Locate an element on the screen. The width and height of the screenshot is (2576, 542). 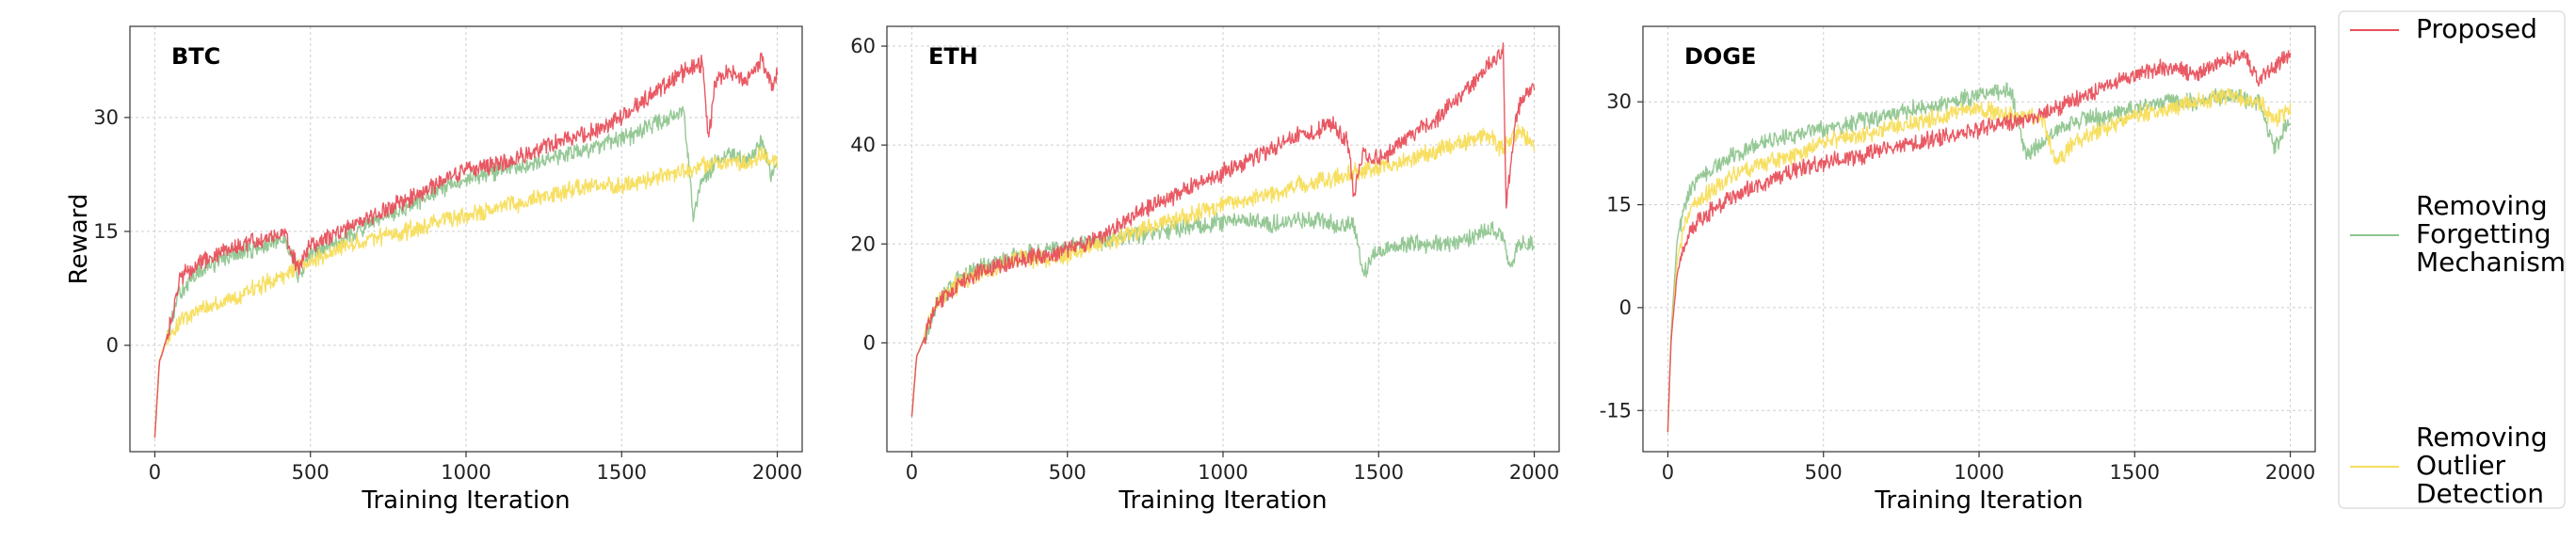
y-tick-label: -15 is located at coordinates (1616, 410).